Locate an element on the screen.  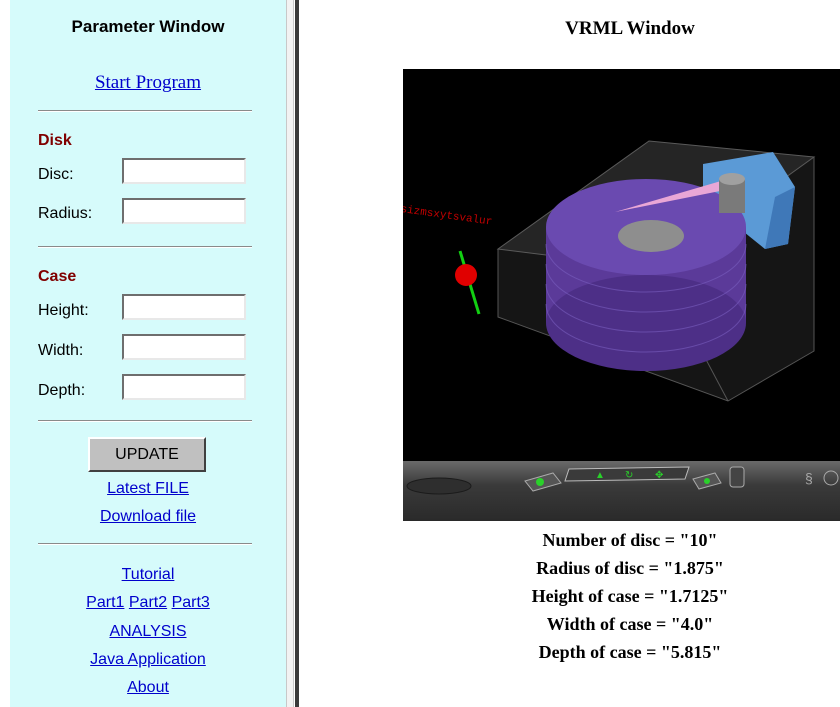
disc-layers is located at coordinates (646, 298).